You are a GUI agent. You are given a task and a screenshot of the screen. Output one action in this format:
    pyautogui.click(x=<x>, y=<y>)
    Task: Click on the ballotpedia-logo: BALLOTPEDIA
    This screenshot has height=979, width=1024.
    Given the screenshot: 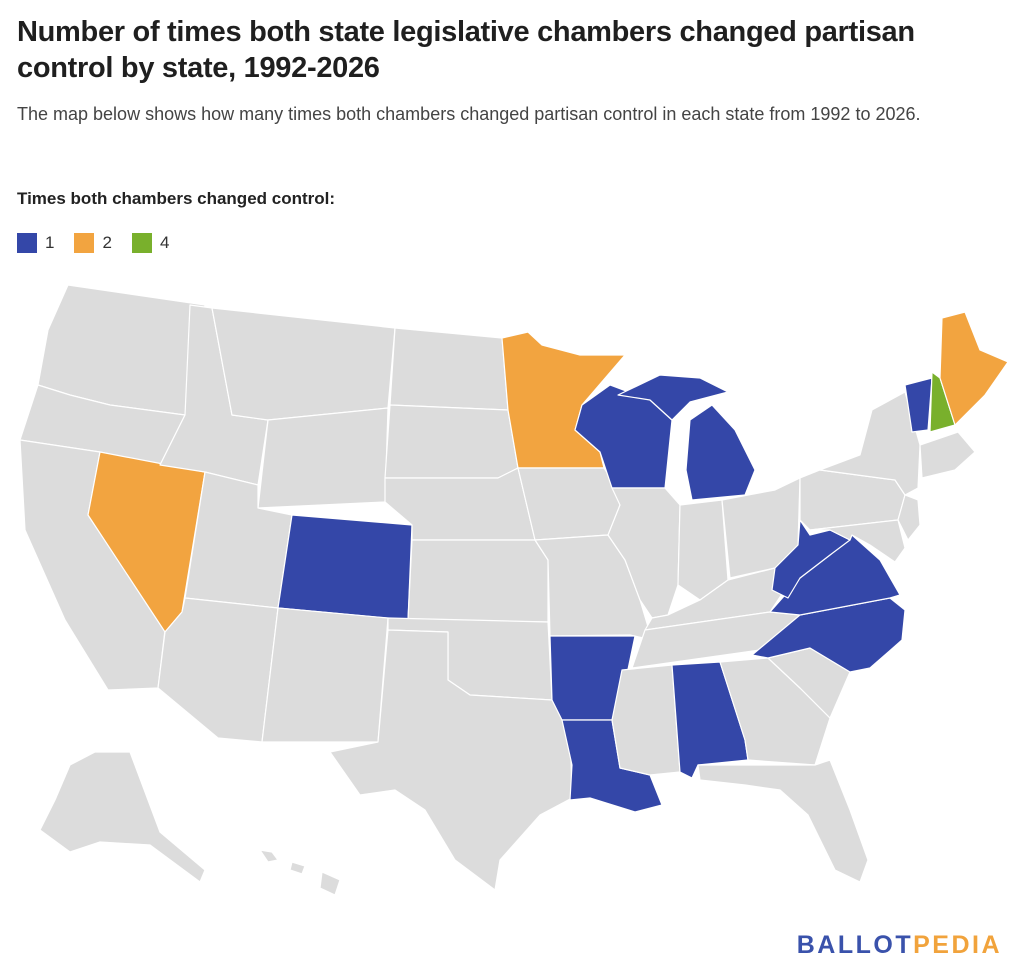 What is the action you would take?
    pyautogui.click(x=899, y=945)
    